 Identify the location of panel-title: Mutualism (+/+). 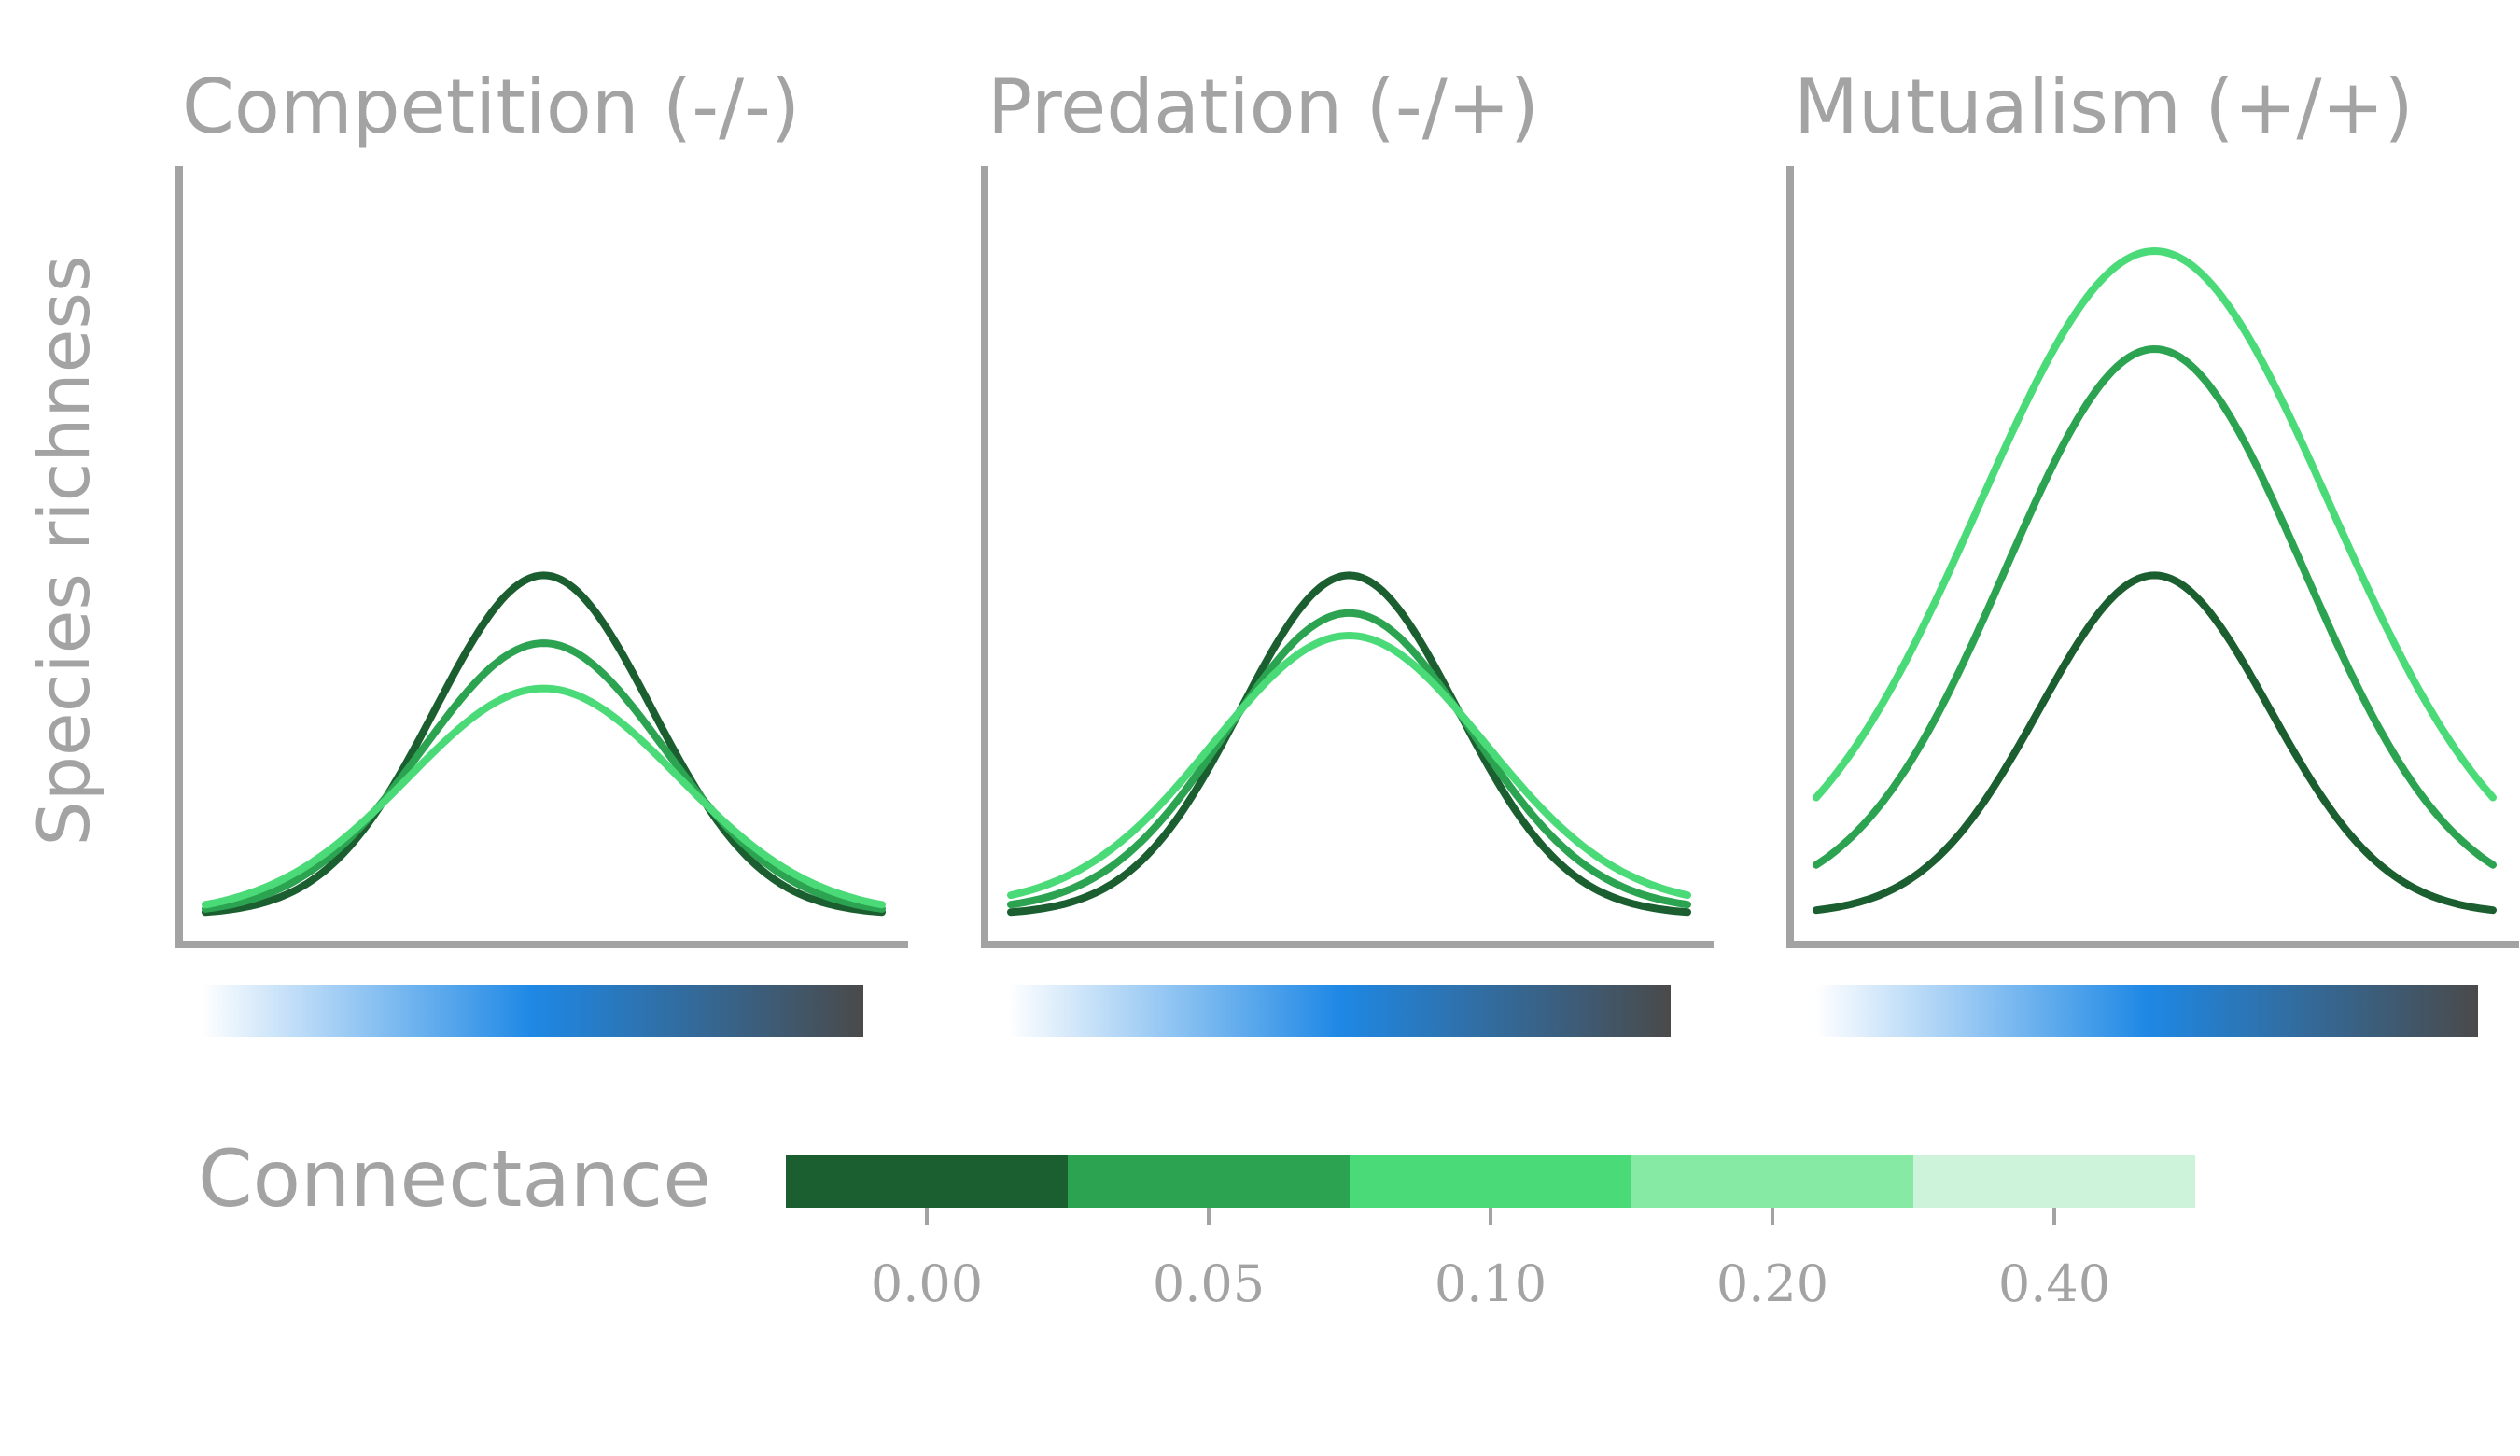
(2104, 106).